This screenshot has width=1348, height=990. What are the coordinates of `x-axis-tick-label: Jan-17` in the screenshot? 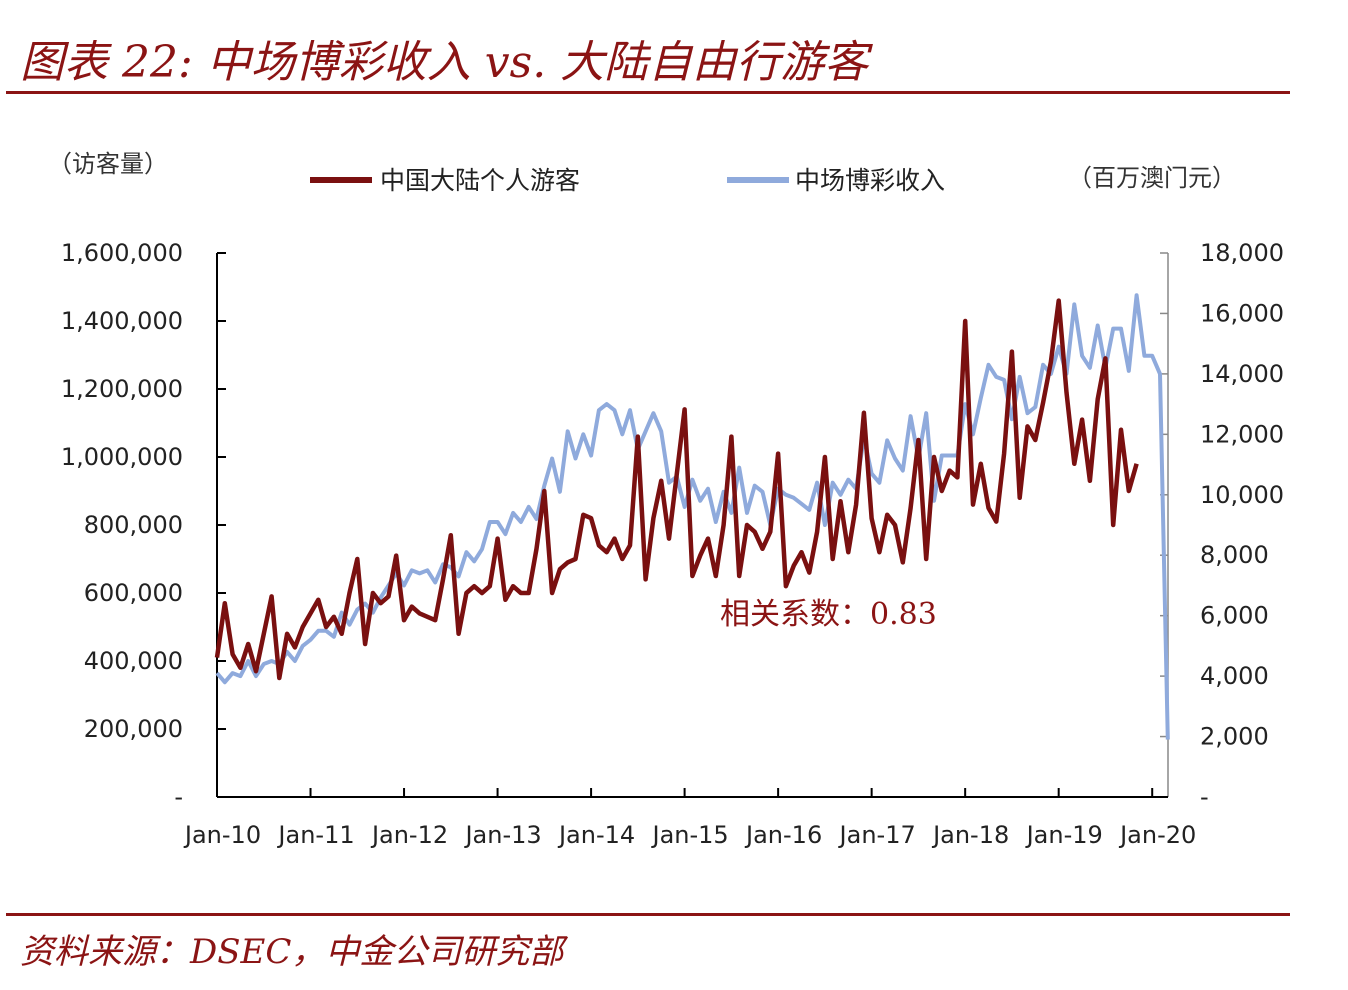 It's located at (877, 835).